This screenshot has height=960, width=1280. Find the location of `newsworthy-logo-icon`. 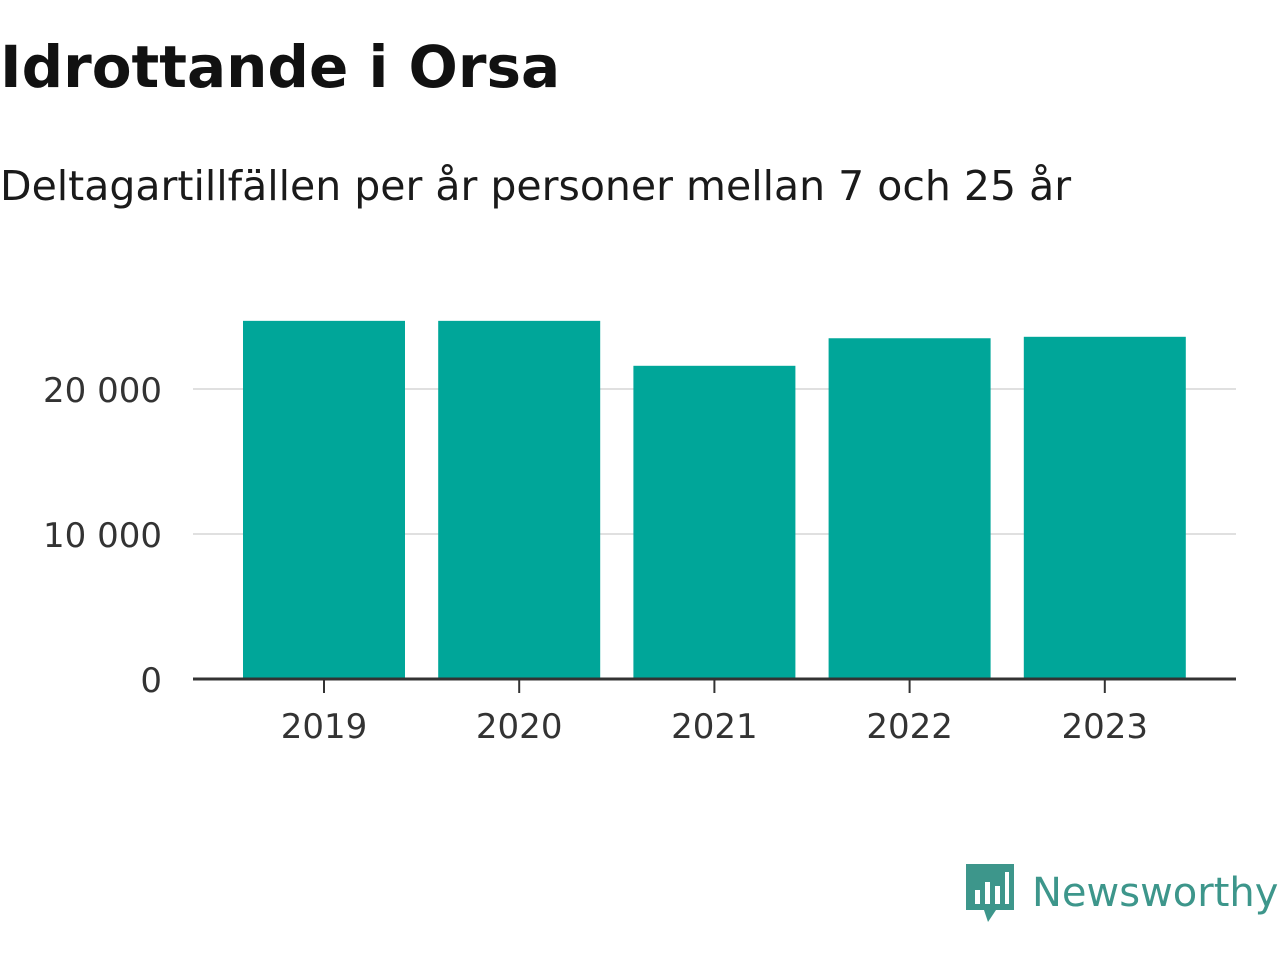

newsworthy-logo-icon is located at coordinates (990, 893).